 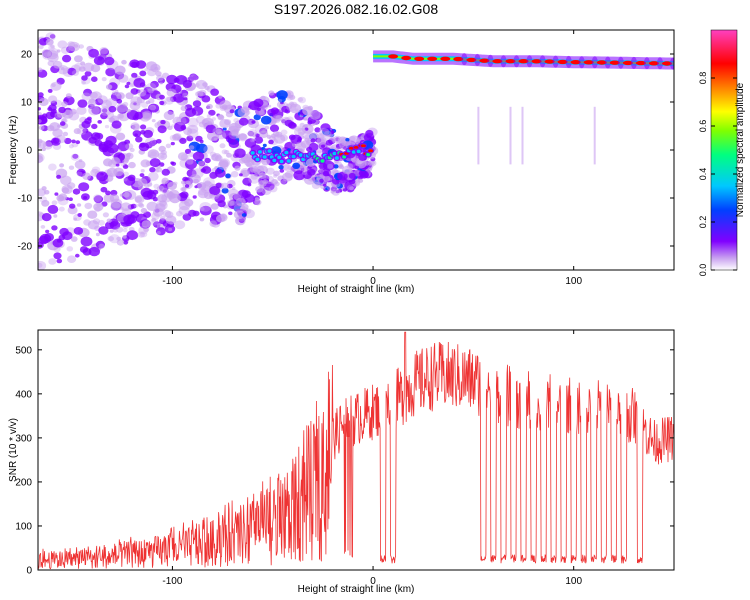 I want to click on y-tick-label: 10, so click(x=27, y=103).